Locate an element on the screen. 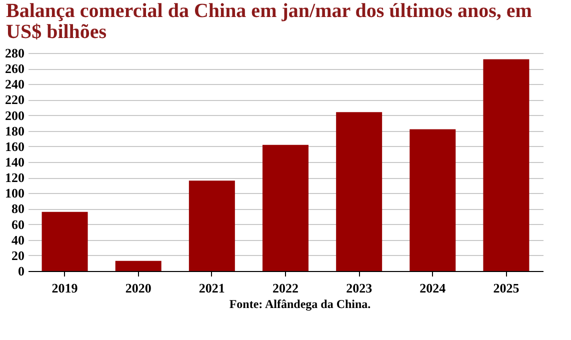  x-tick-label: 2024 is located at coordinates (433, 288).